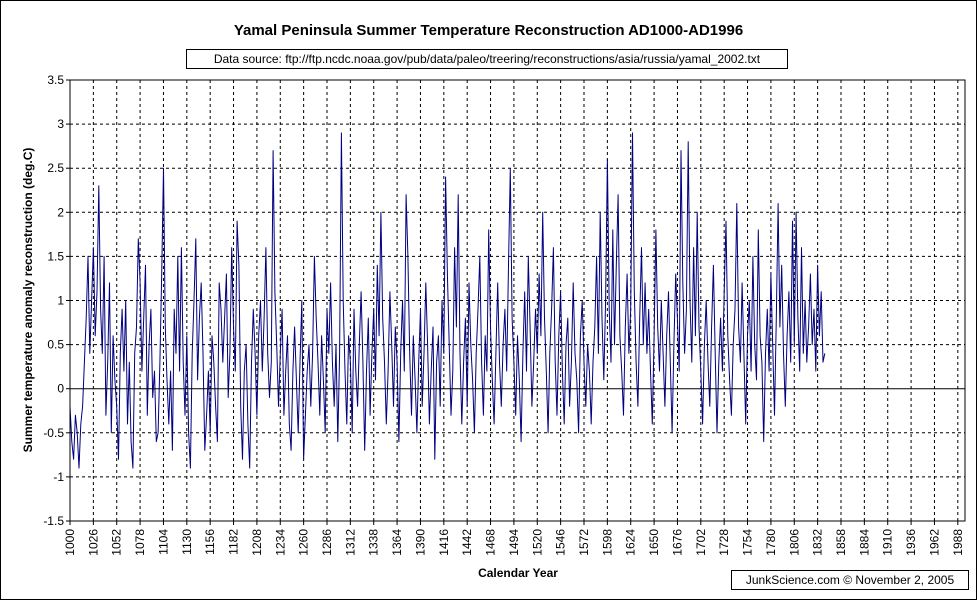 This screenshot has width=977, height=600. Describe the element at coordinates (677, 542) in the screenshot. I see `x-tick-label: 1676` at that location.